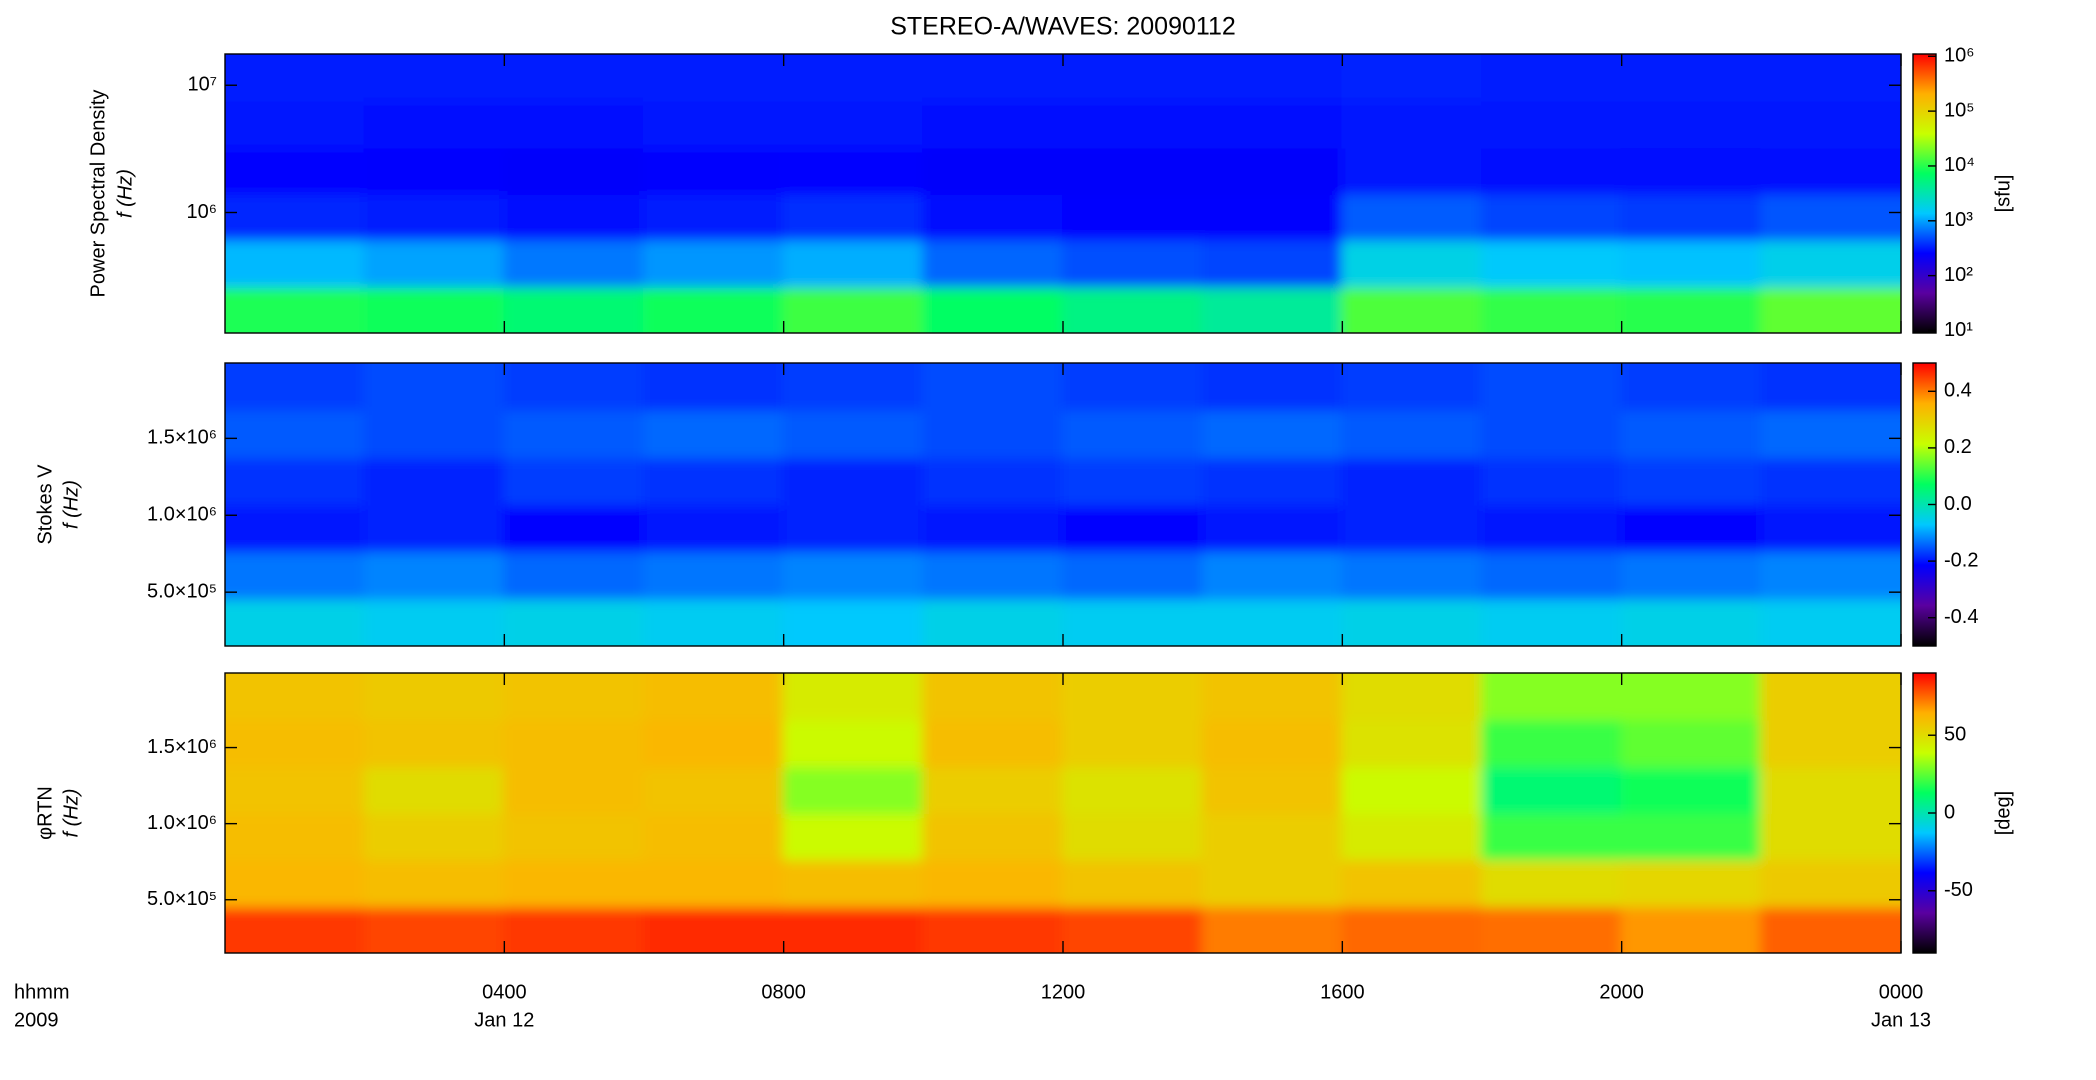  Describe the element at coordinates (1063, 27) in the screenshot. I see `chart-title: STEREO-A/WAVES: 20090112` at that location.